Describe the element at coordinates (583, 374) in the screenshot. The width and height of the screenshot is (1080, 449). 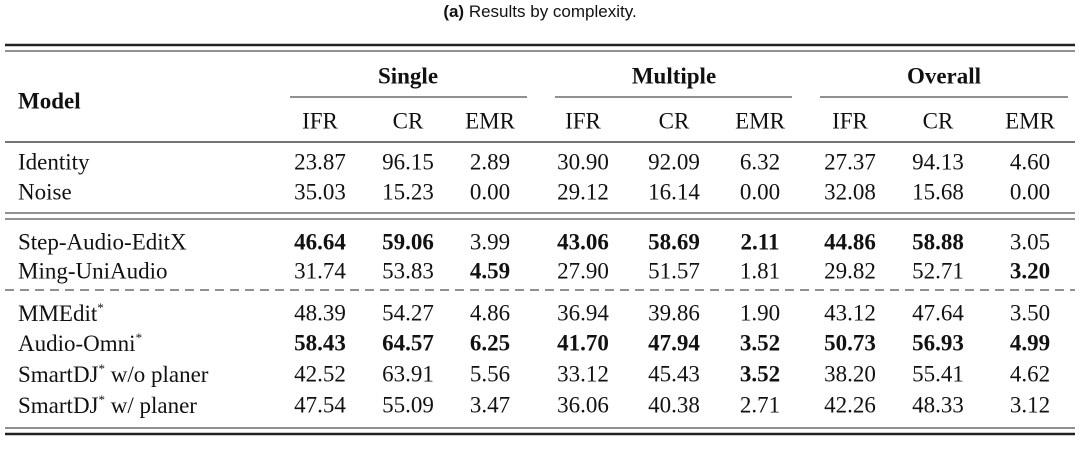
I see `cell: 33.12` at that location.